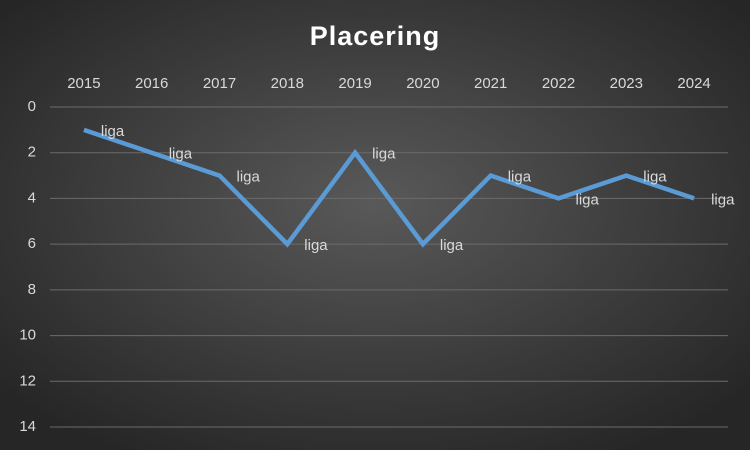 The height and width of the screenshot is (450, 750). Describe the element at coordinates (287, 83) in the screenshot. I see `x-tick-label: 2018` at that location.